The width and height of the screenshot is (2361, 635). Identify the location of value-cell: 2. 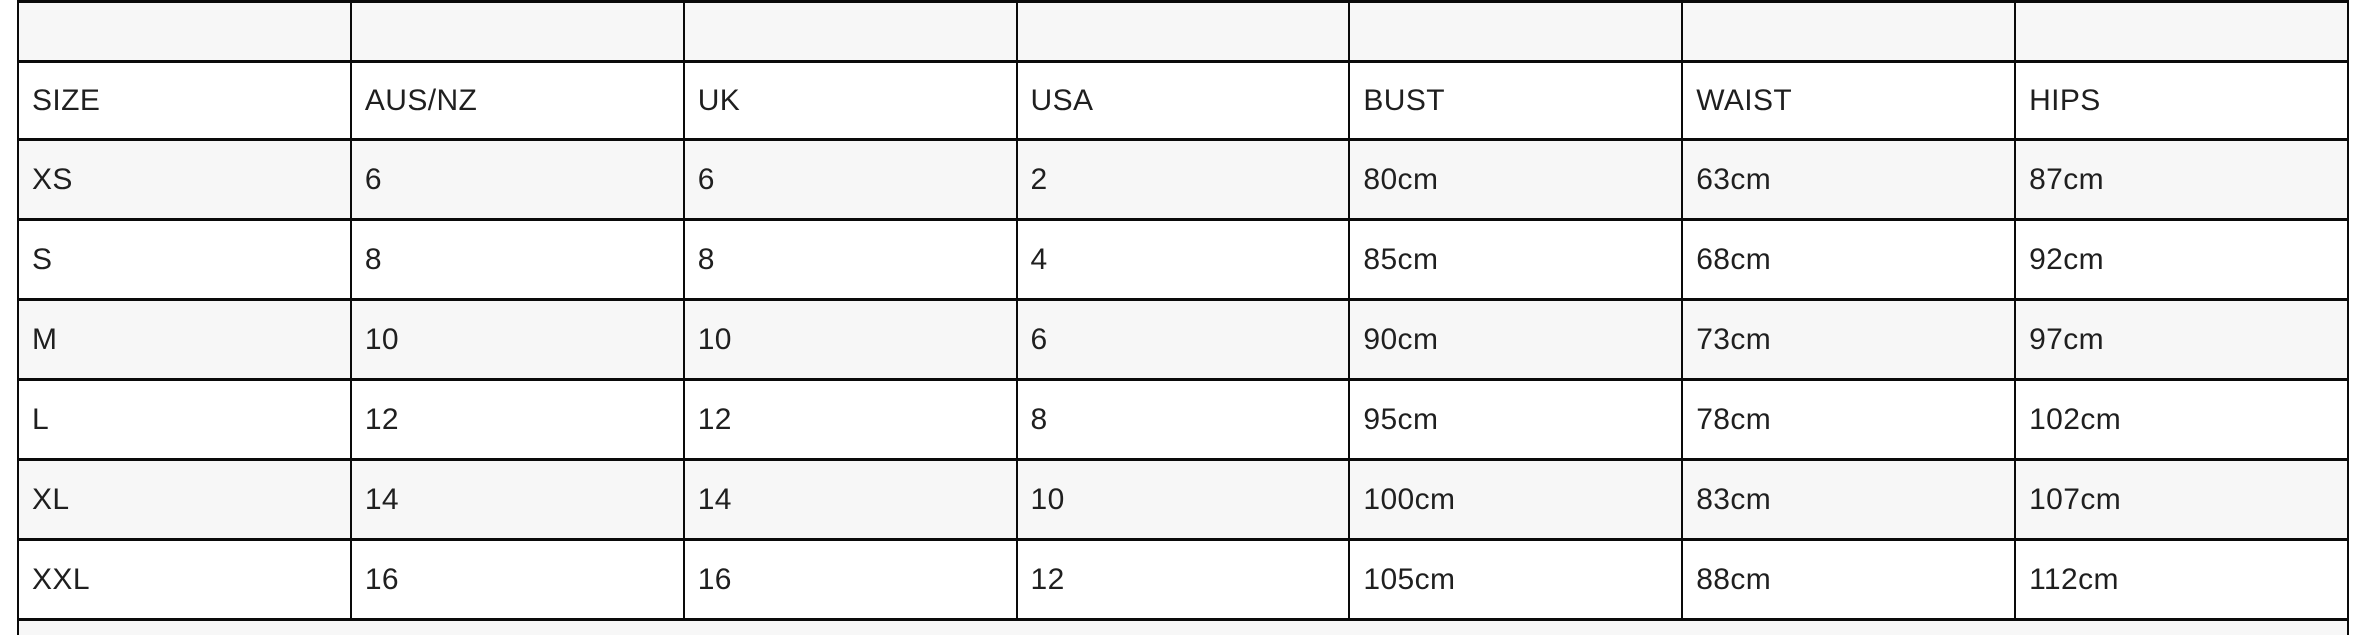
(1183, 179).